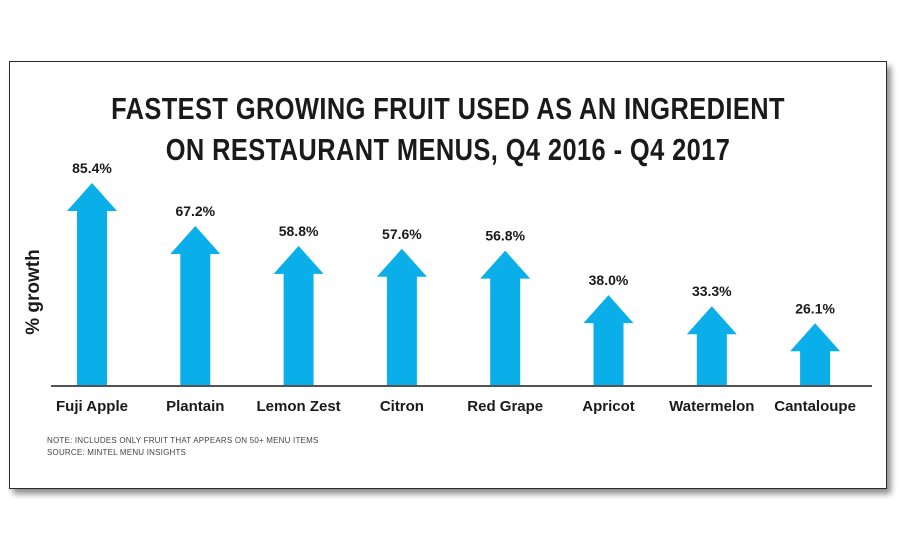 The height and width of the screenshot is (550, 900). I want to click on chart-title-line2: ON RESTAURANT MENUS, Q4 2016 - Q4 2017, so click(448, 149).